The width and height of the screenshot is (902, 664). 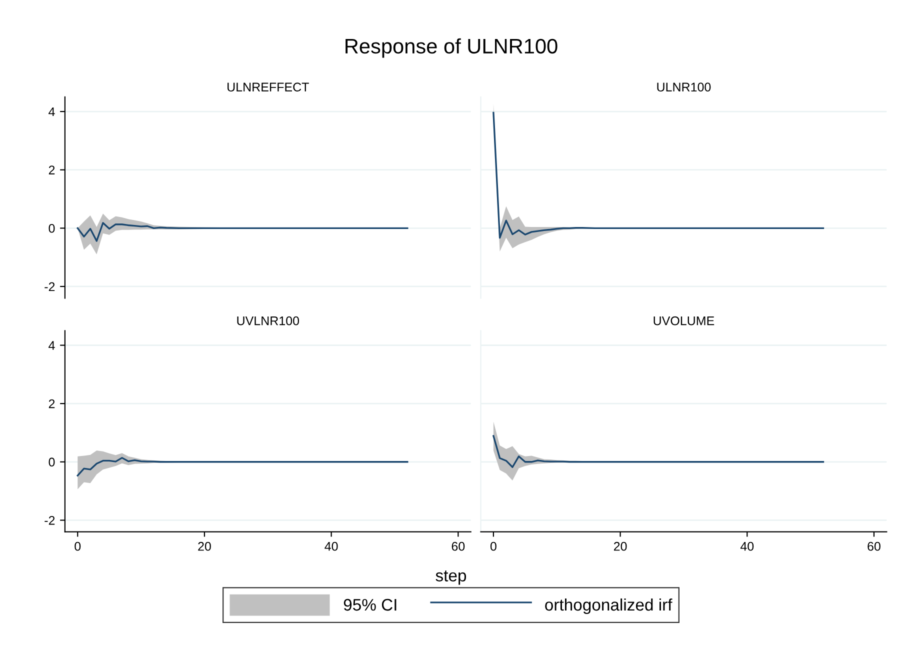 I want to click on chart-title: UVOLUME, so click(x=684, y=321).